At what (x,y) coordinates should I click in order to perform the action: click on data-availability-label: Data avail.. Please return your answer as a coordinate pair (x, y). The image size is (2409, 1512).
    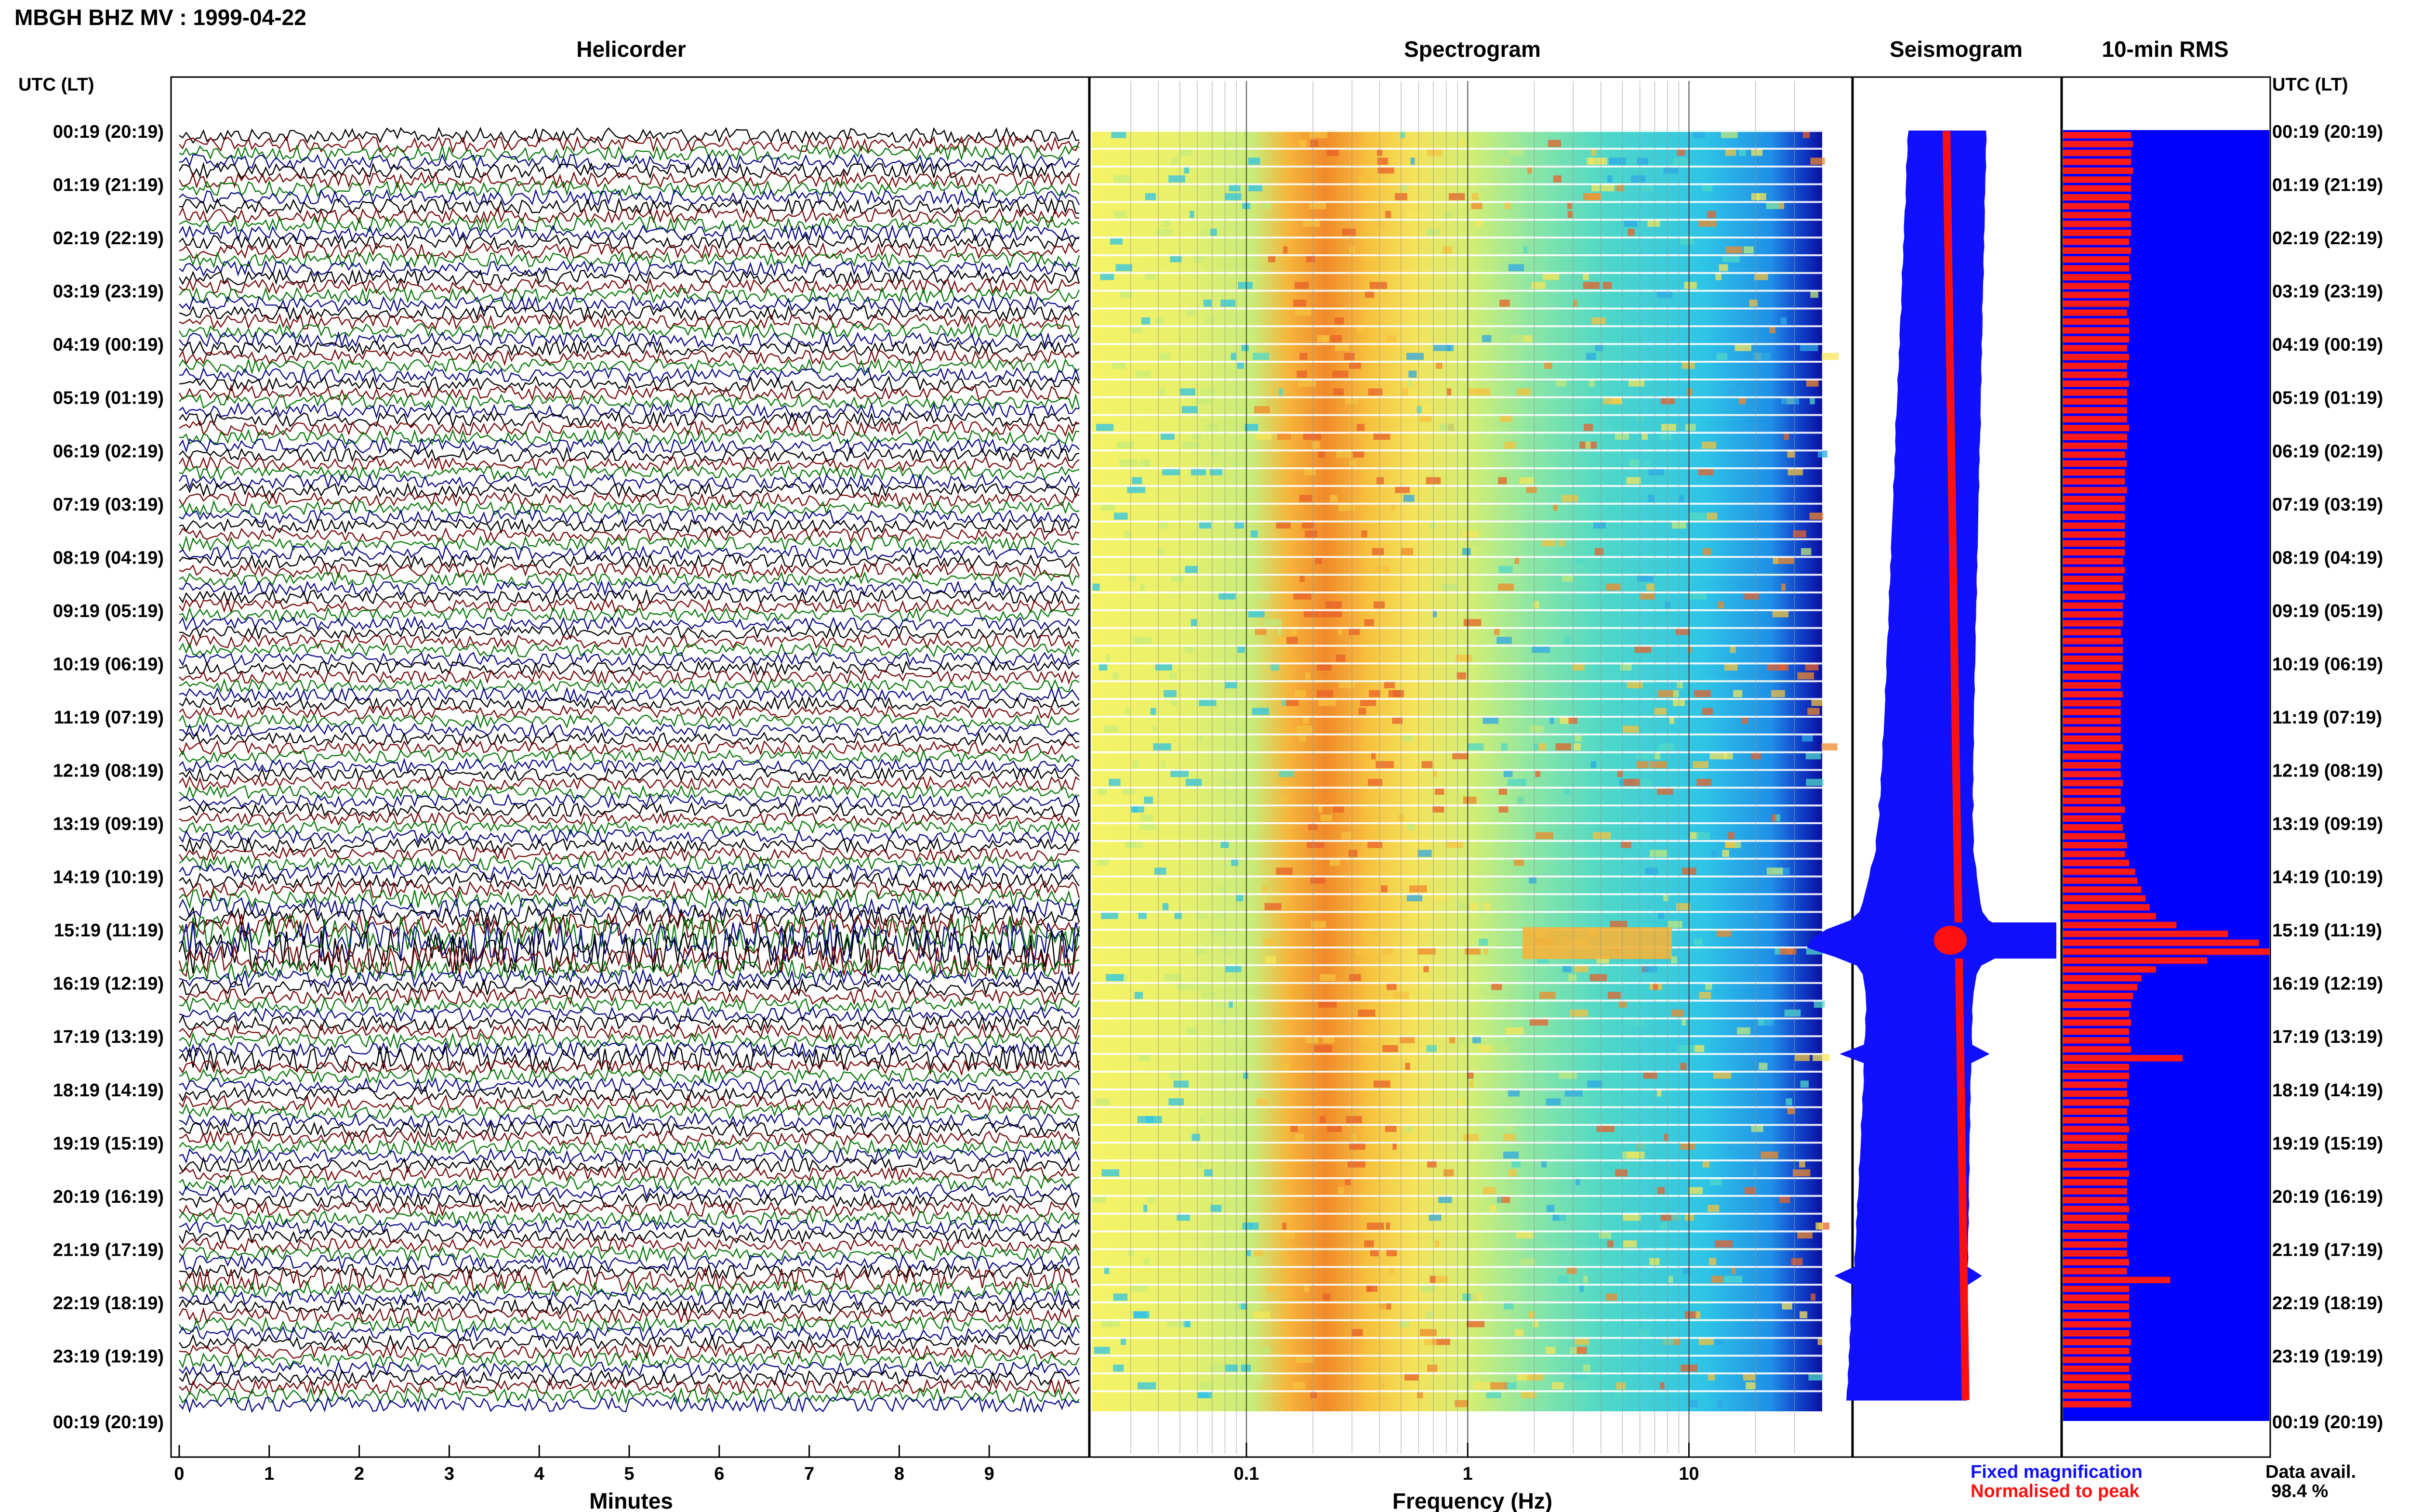
    Looking at the image, I should click on (2310, 1472).